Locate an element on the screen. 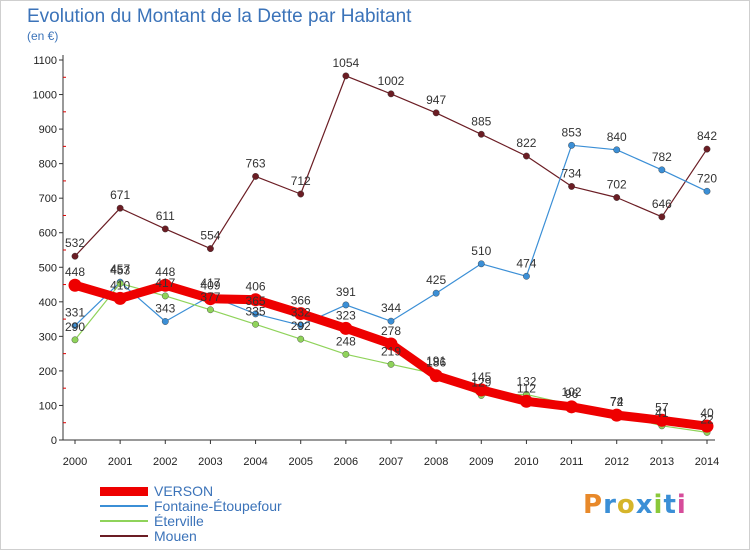 The image size is (750, 550). legend-label-eterville: Éterville is located at coordinates (179, 521).